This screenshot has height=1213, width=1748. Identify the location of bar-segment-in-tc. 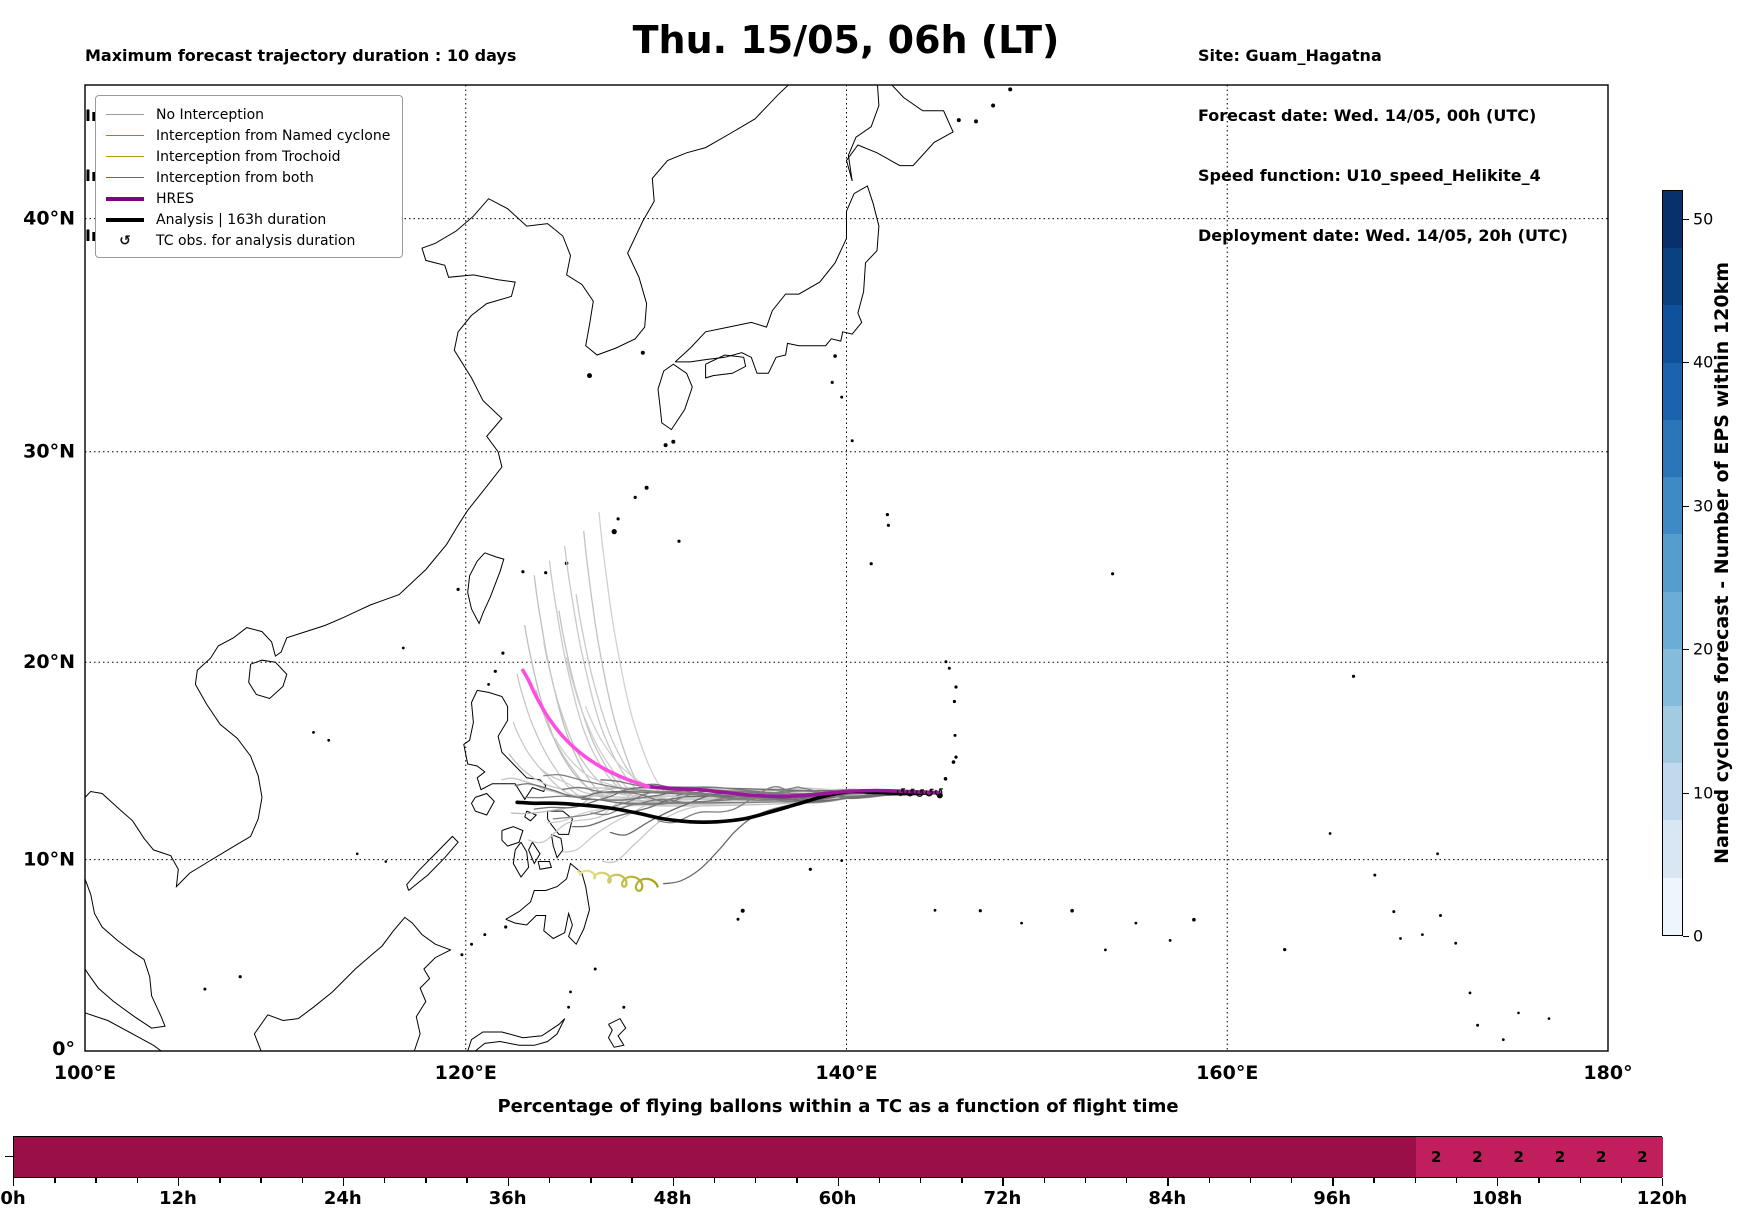
(1539, 1157).